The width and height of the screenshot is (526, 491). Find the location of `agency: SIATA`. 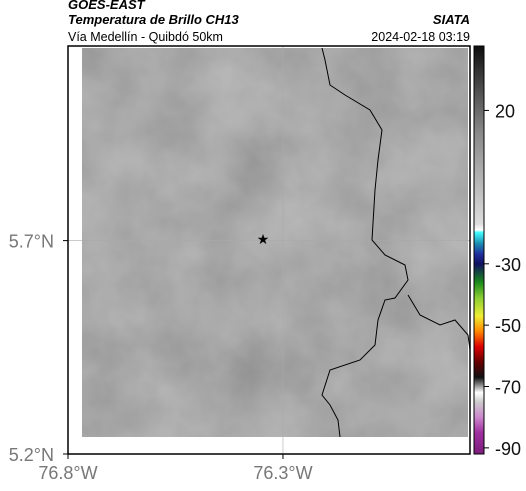

agency: SIATA is located at coordinates (451, 19).